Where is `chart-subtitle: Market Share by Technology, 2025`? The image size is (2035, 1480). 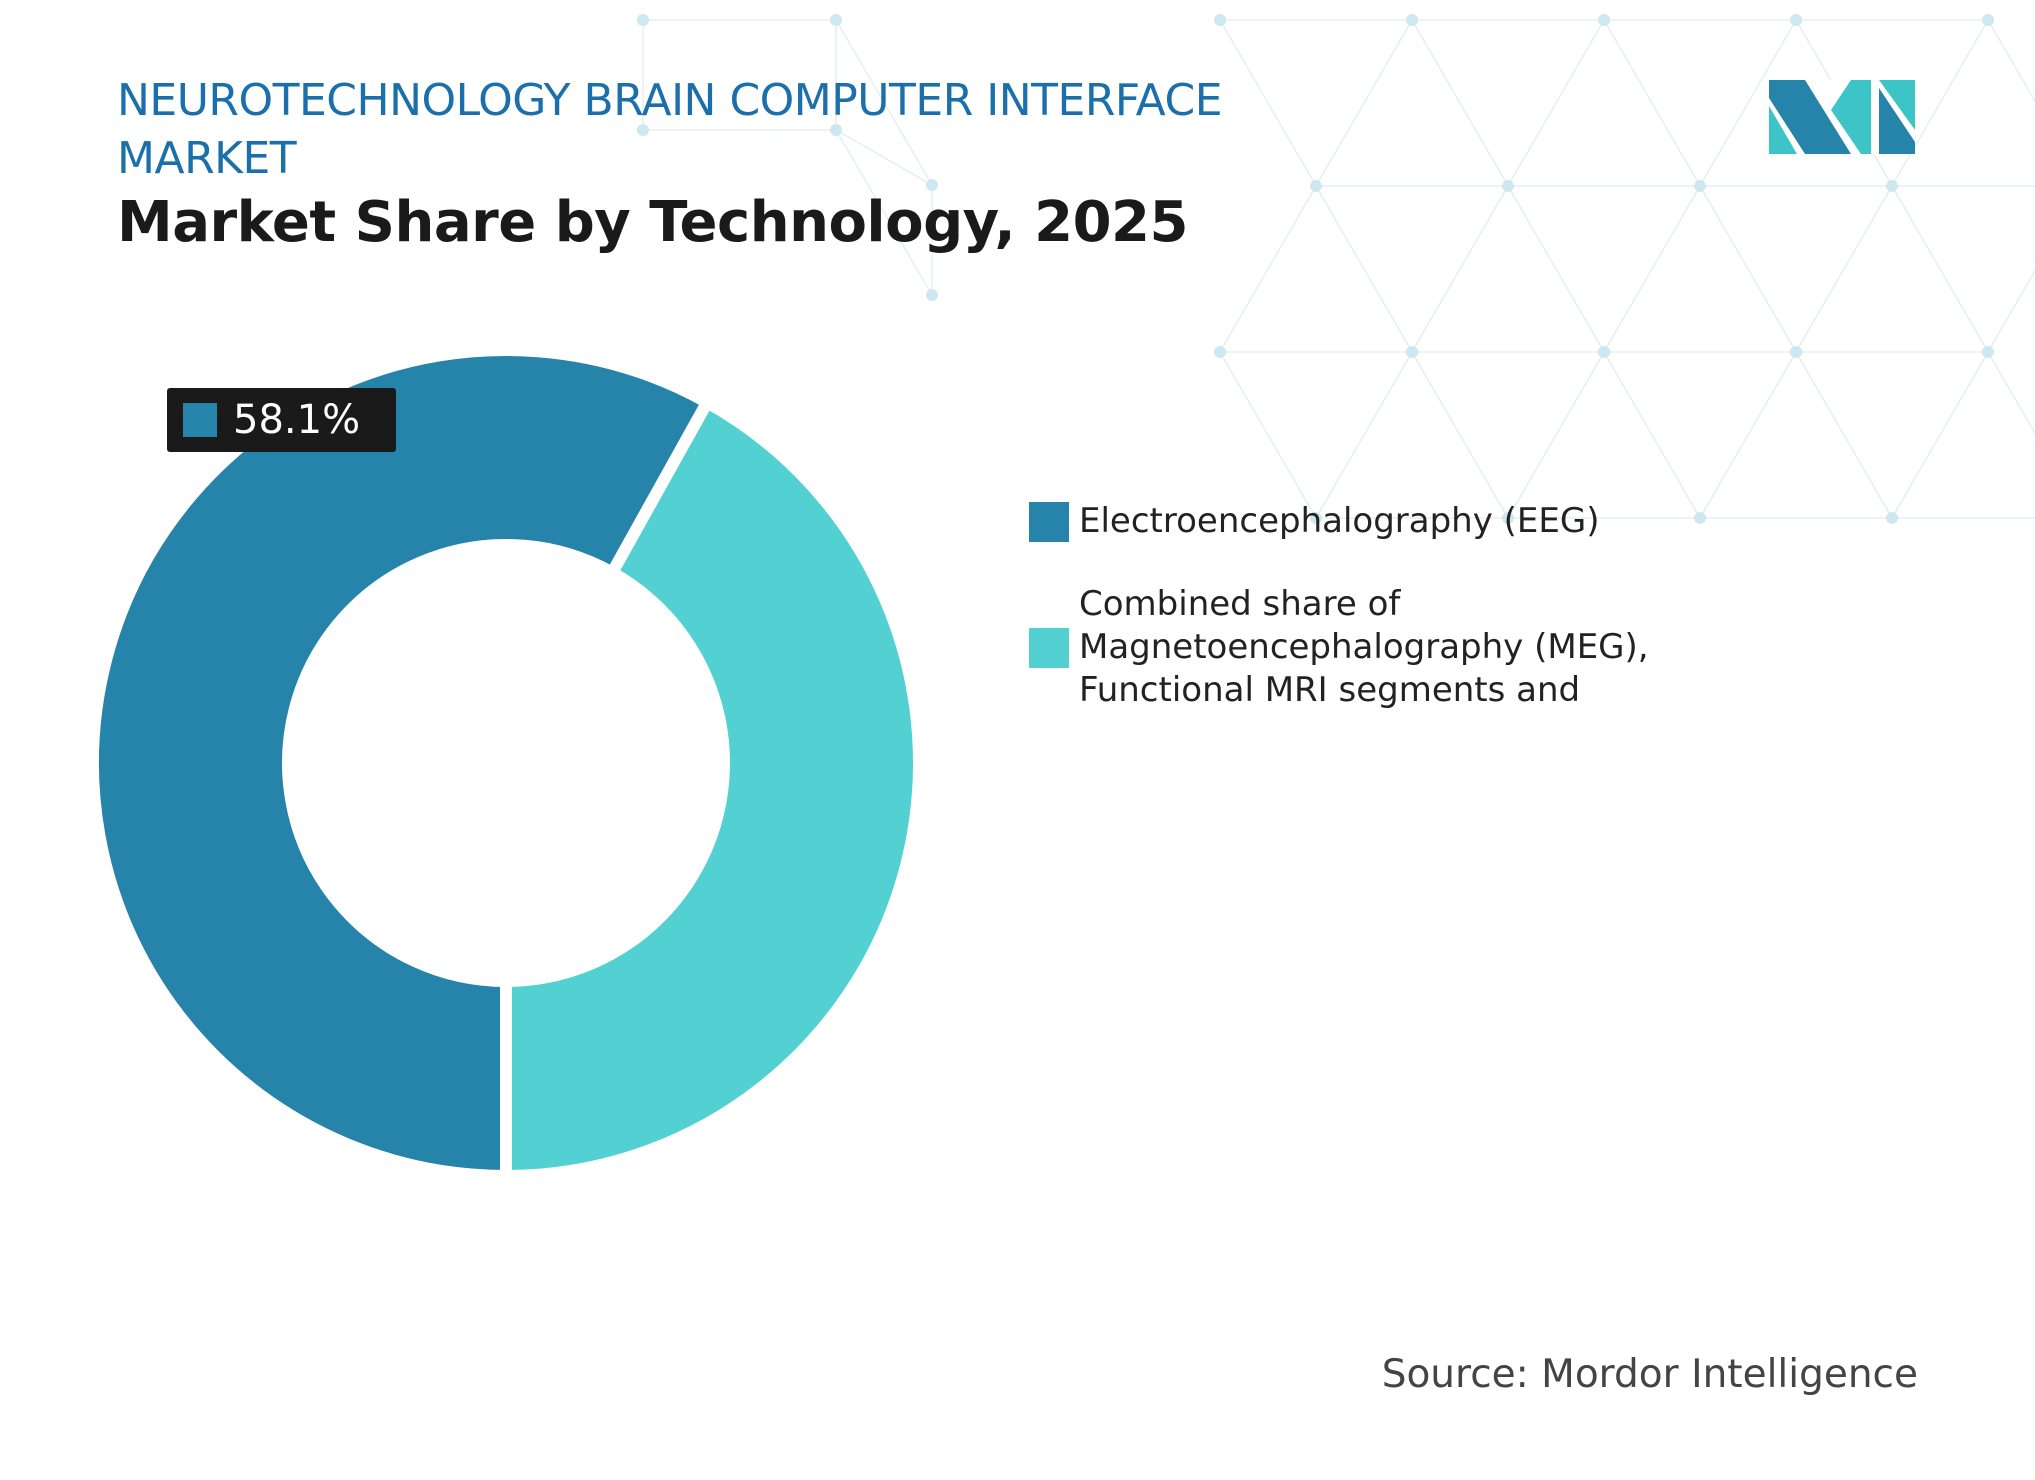
chart-subtitle: Market Share by Technology, 2025 is located at coordinates (652, 222).